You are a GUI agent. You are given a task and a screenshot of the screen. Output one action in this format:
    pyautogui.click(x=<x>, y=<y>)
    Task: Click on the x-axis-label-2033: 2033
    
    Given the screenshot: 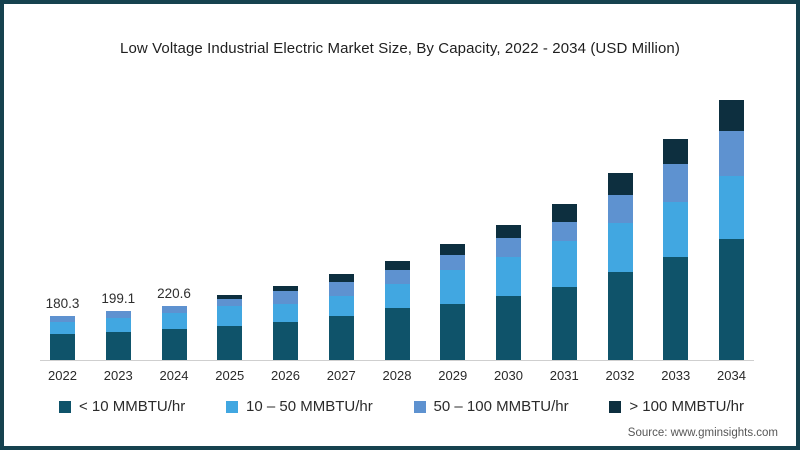 What is the action you would take?
    pyautogui.click(x=676, y=375)
    